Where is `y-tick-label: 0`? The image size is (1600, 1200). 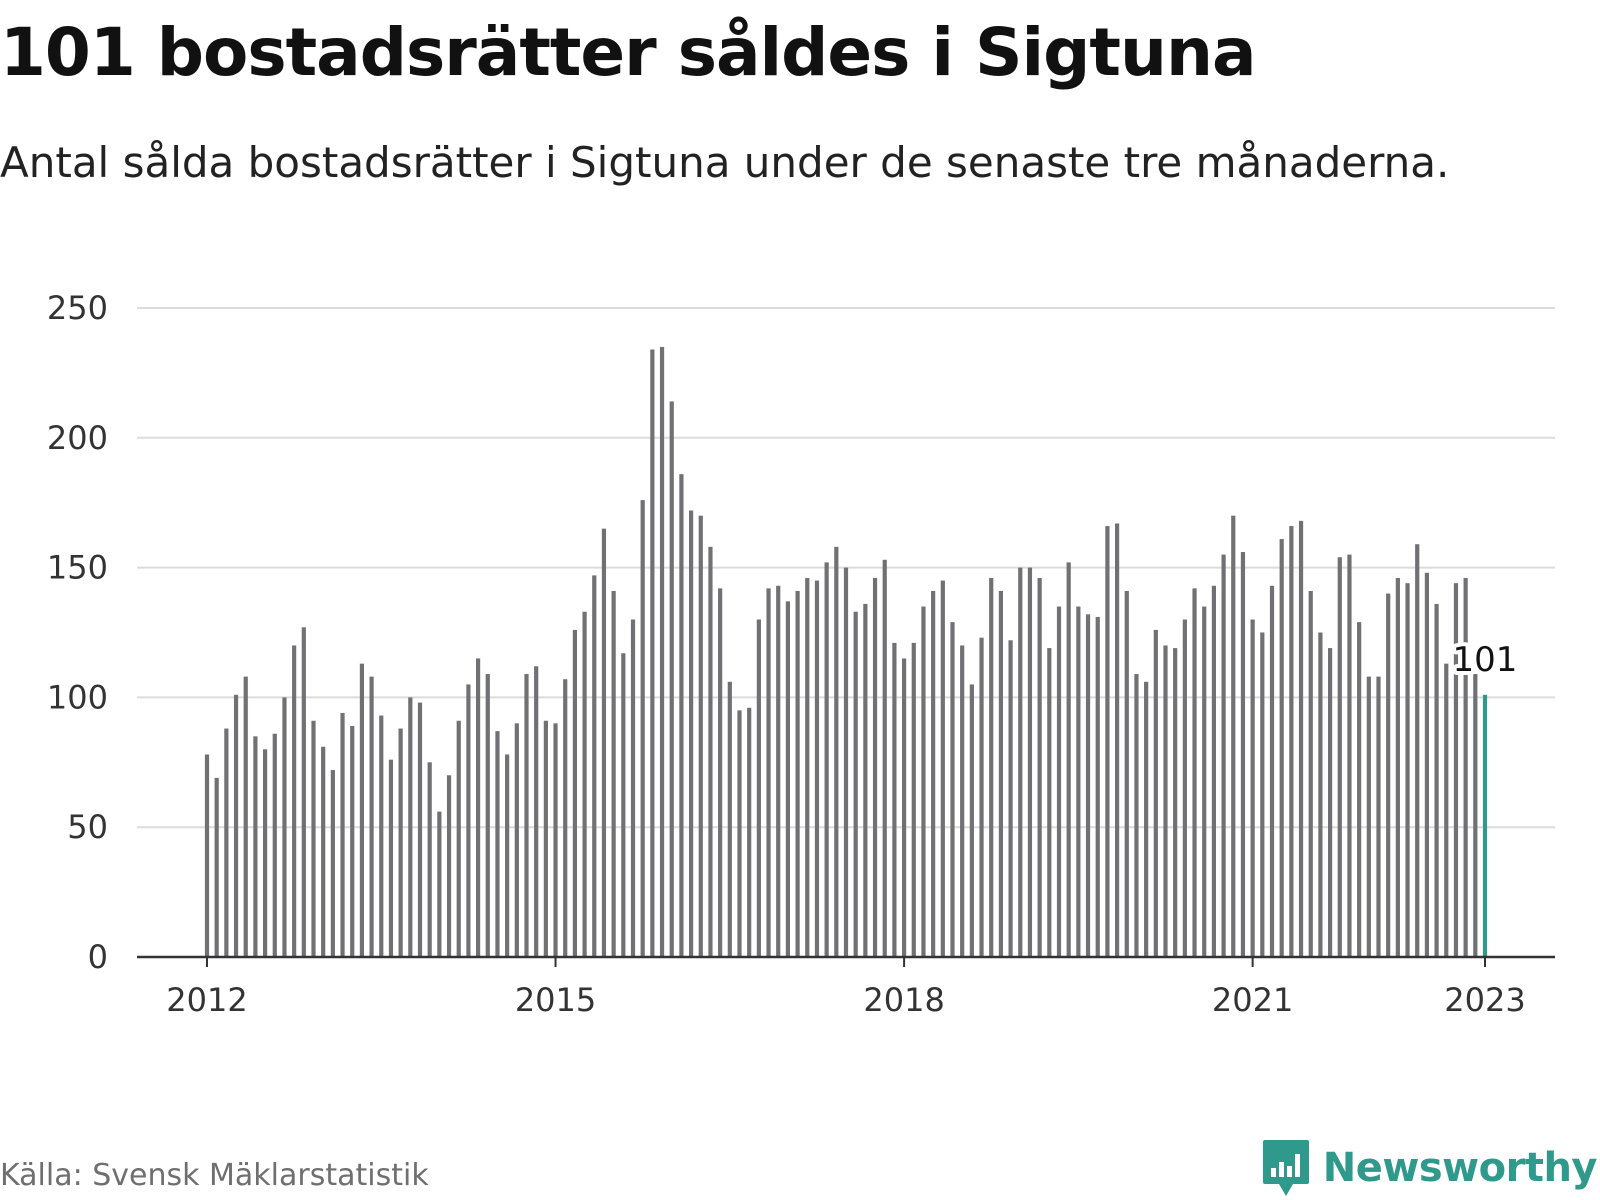
y-tick-label: 0 is located at coordinates (98, 957).